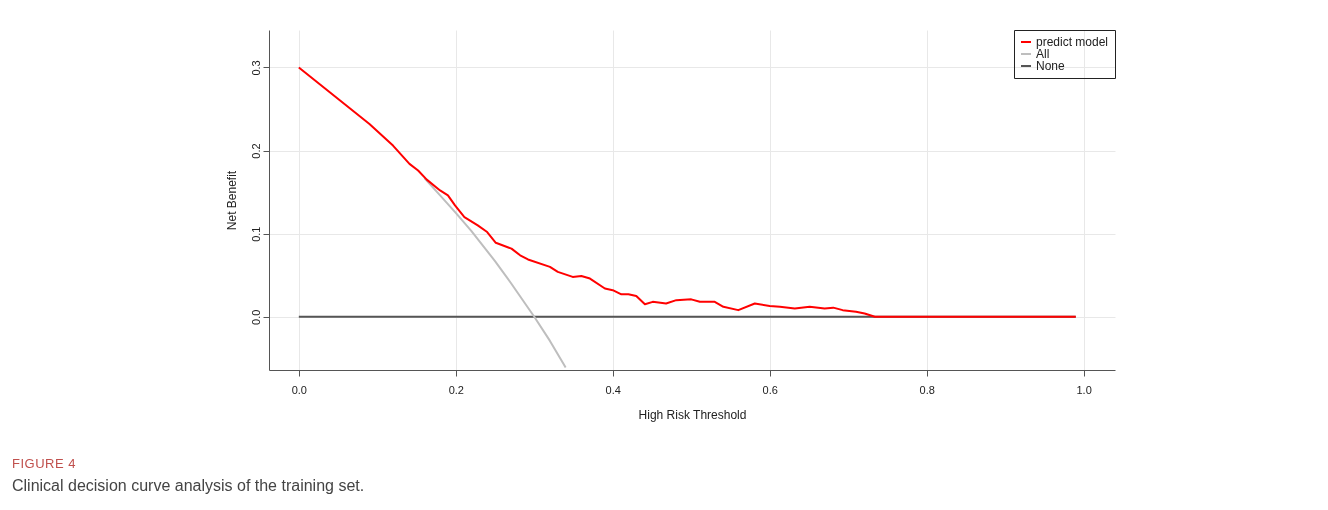 Image resolution: width=1328 pixels, height=510 pixels. I want to click on legend-label: predict model, so click(1072, 42).